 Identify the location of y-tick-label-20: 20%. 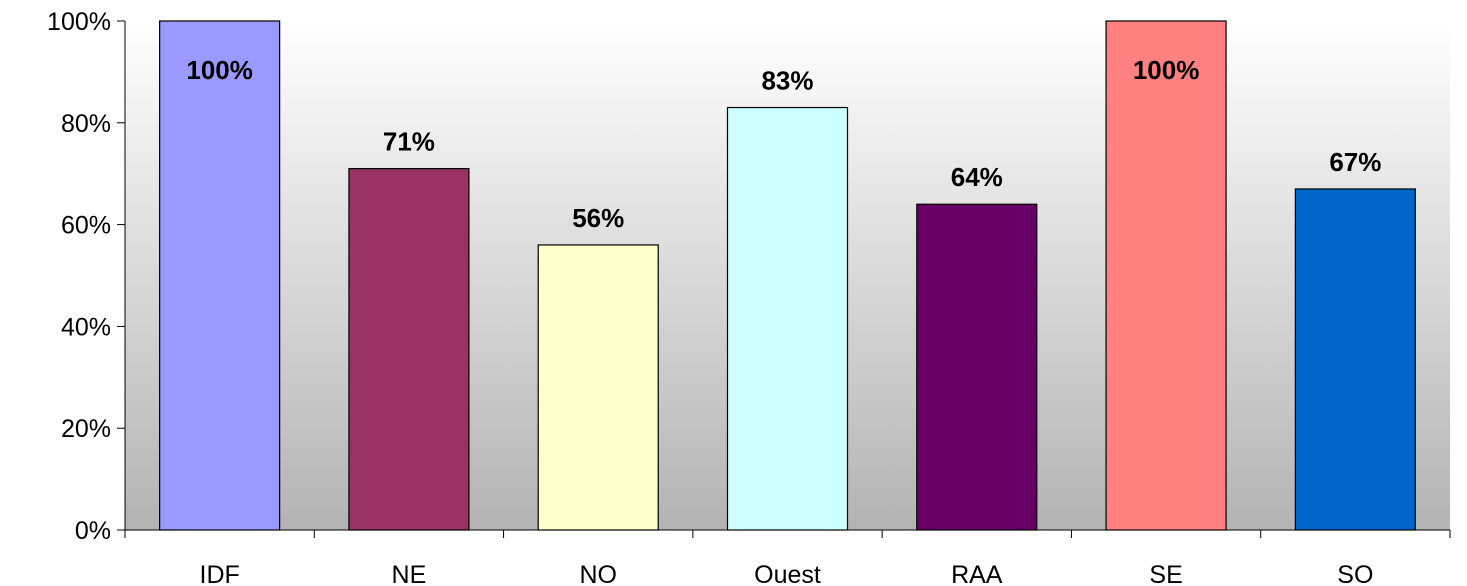
(86, 429).